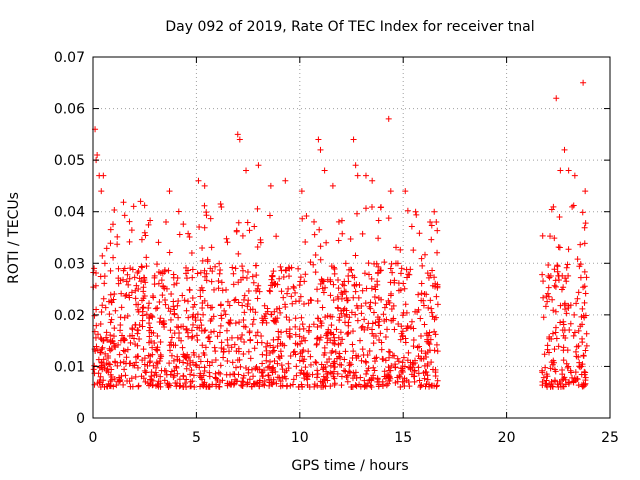  Describe the element at coordinates (69, 161) in the screenshot. I see `y-tick-label: 0.05` at that location.